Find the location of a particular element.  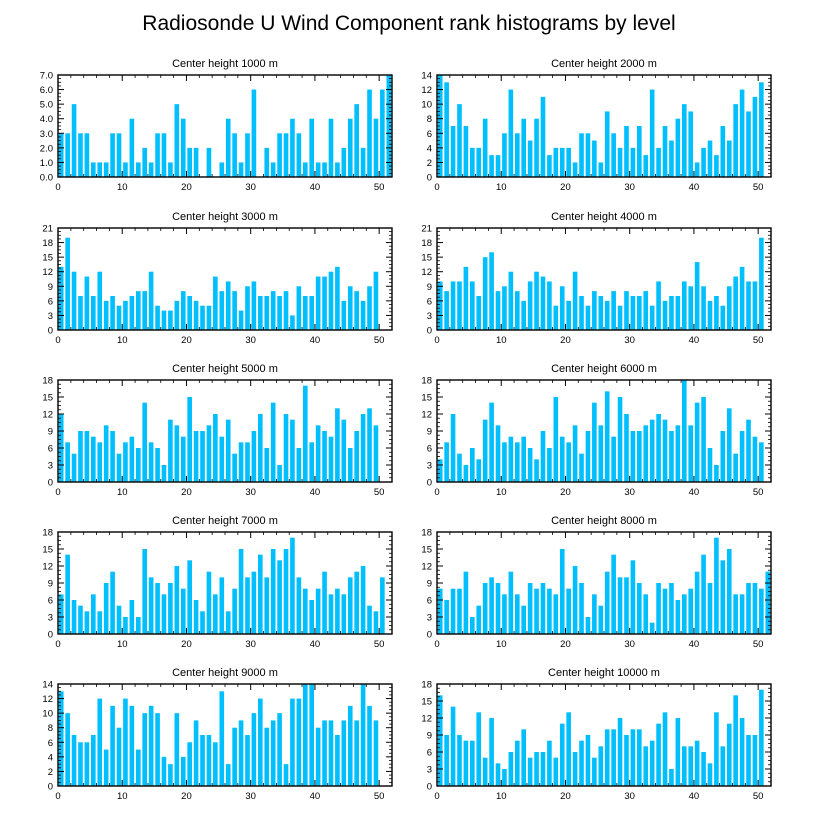

x-tick-label: 0 is located at coordinates (436, 187).